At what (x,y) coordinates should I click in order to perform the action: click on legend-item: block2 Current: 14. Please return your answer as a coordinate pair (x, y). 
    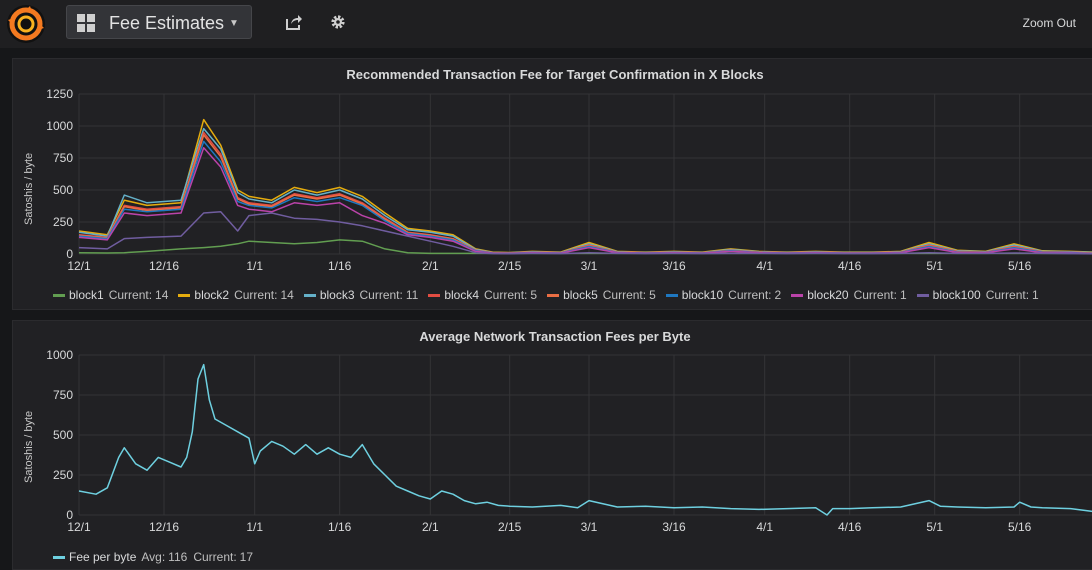
    Looking at the image, I should click on (236, 295).